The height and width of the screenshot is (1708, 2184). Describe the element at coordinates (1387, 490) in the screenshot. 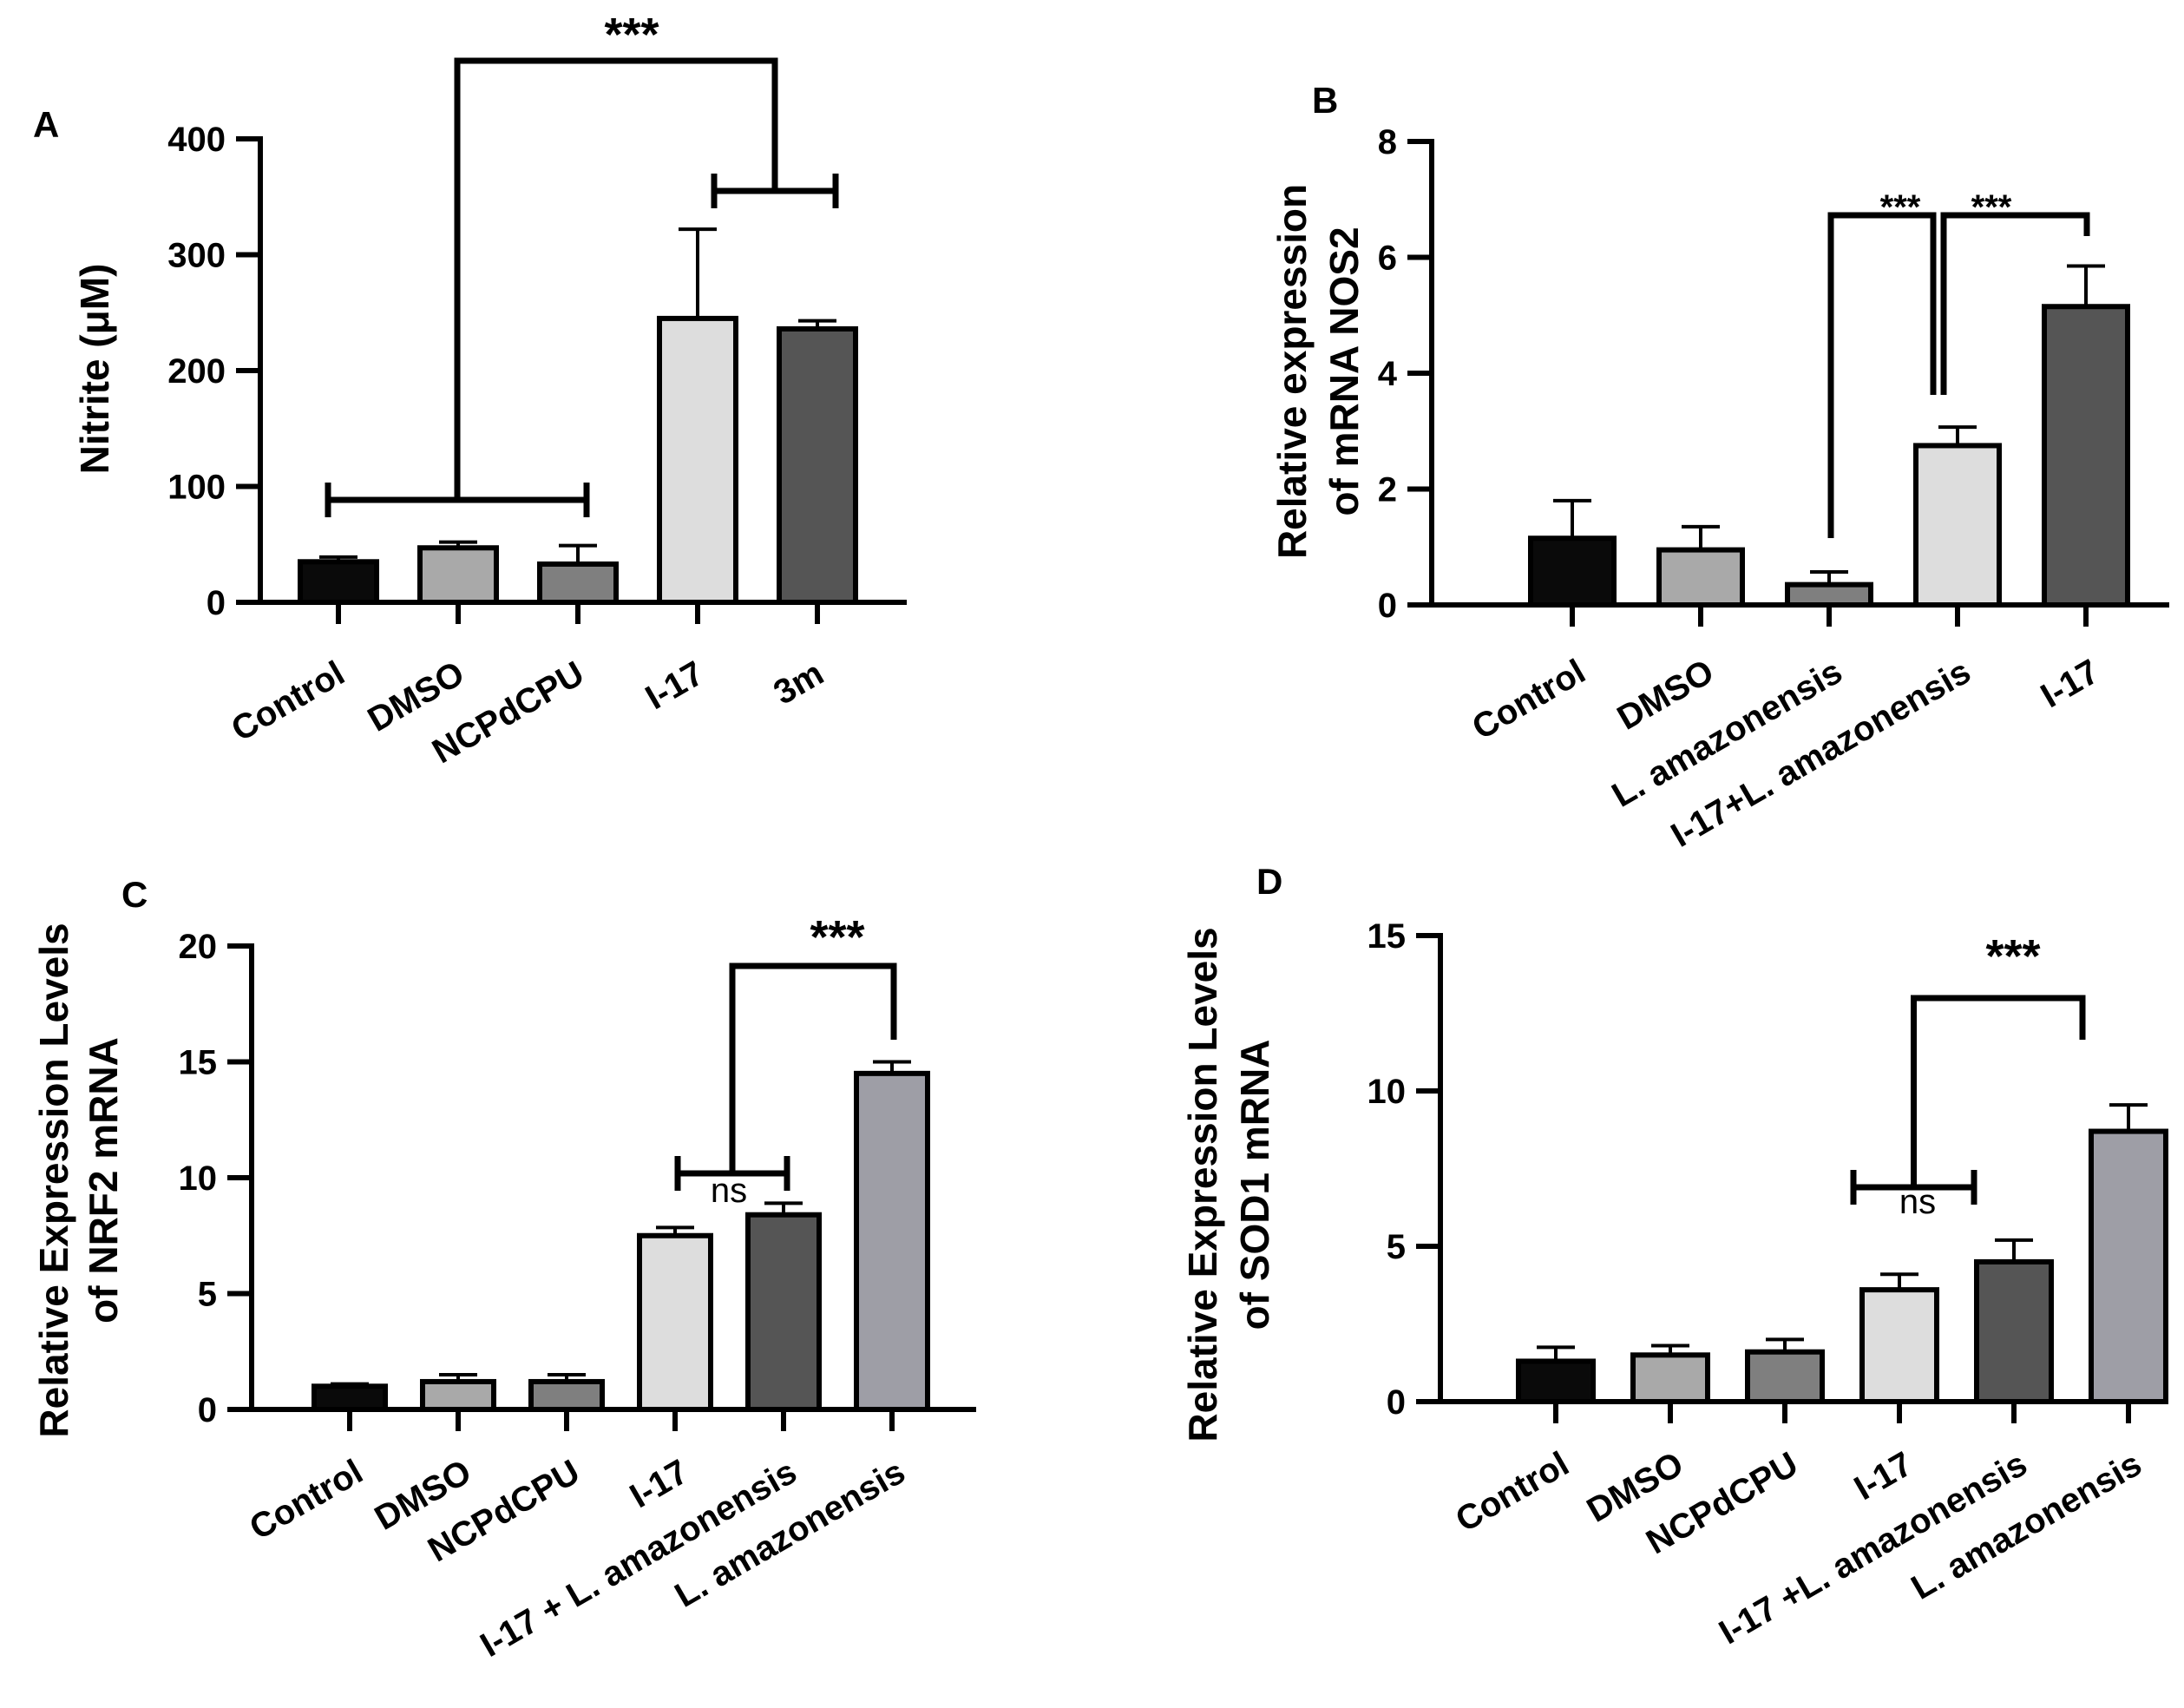

I see `y-tick-label: 2` at that location.